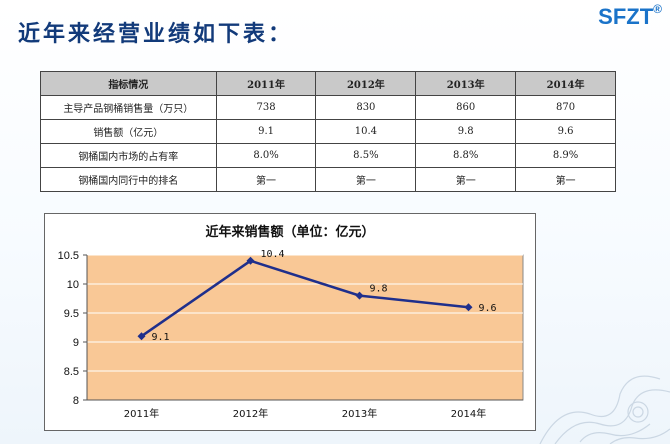 The height and width of the screenshot is (444, 670). What do you see at coordinates (266, 107) in the screenshot?
I see `table-cell: 738` at bounding box center [266, 107].